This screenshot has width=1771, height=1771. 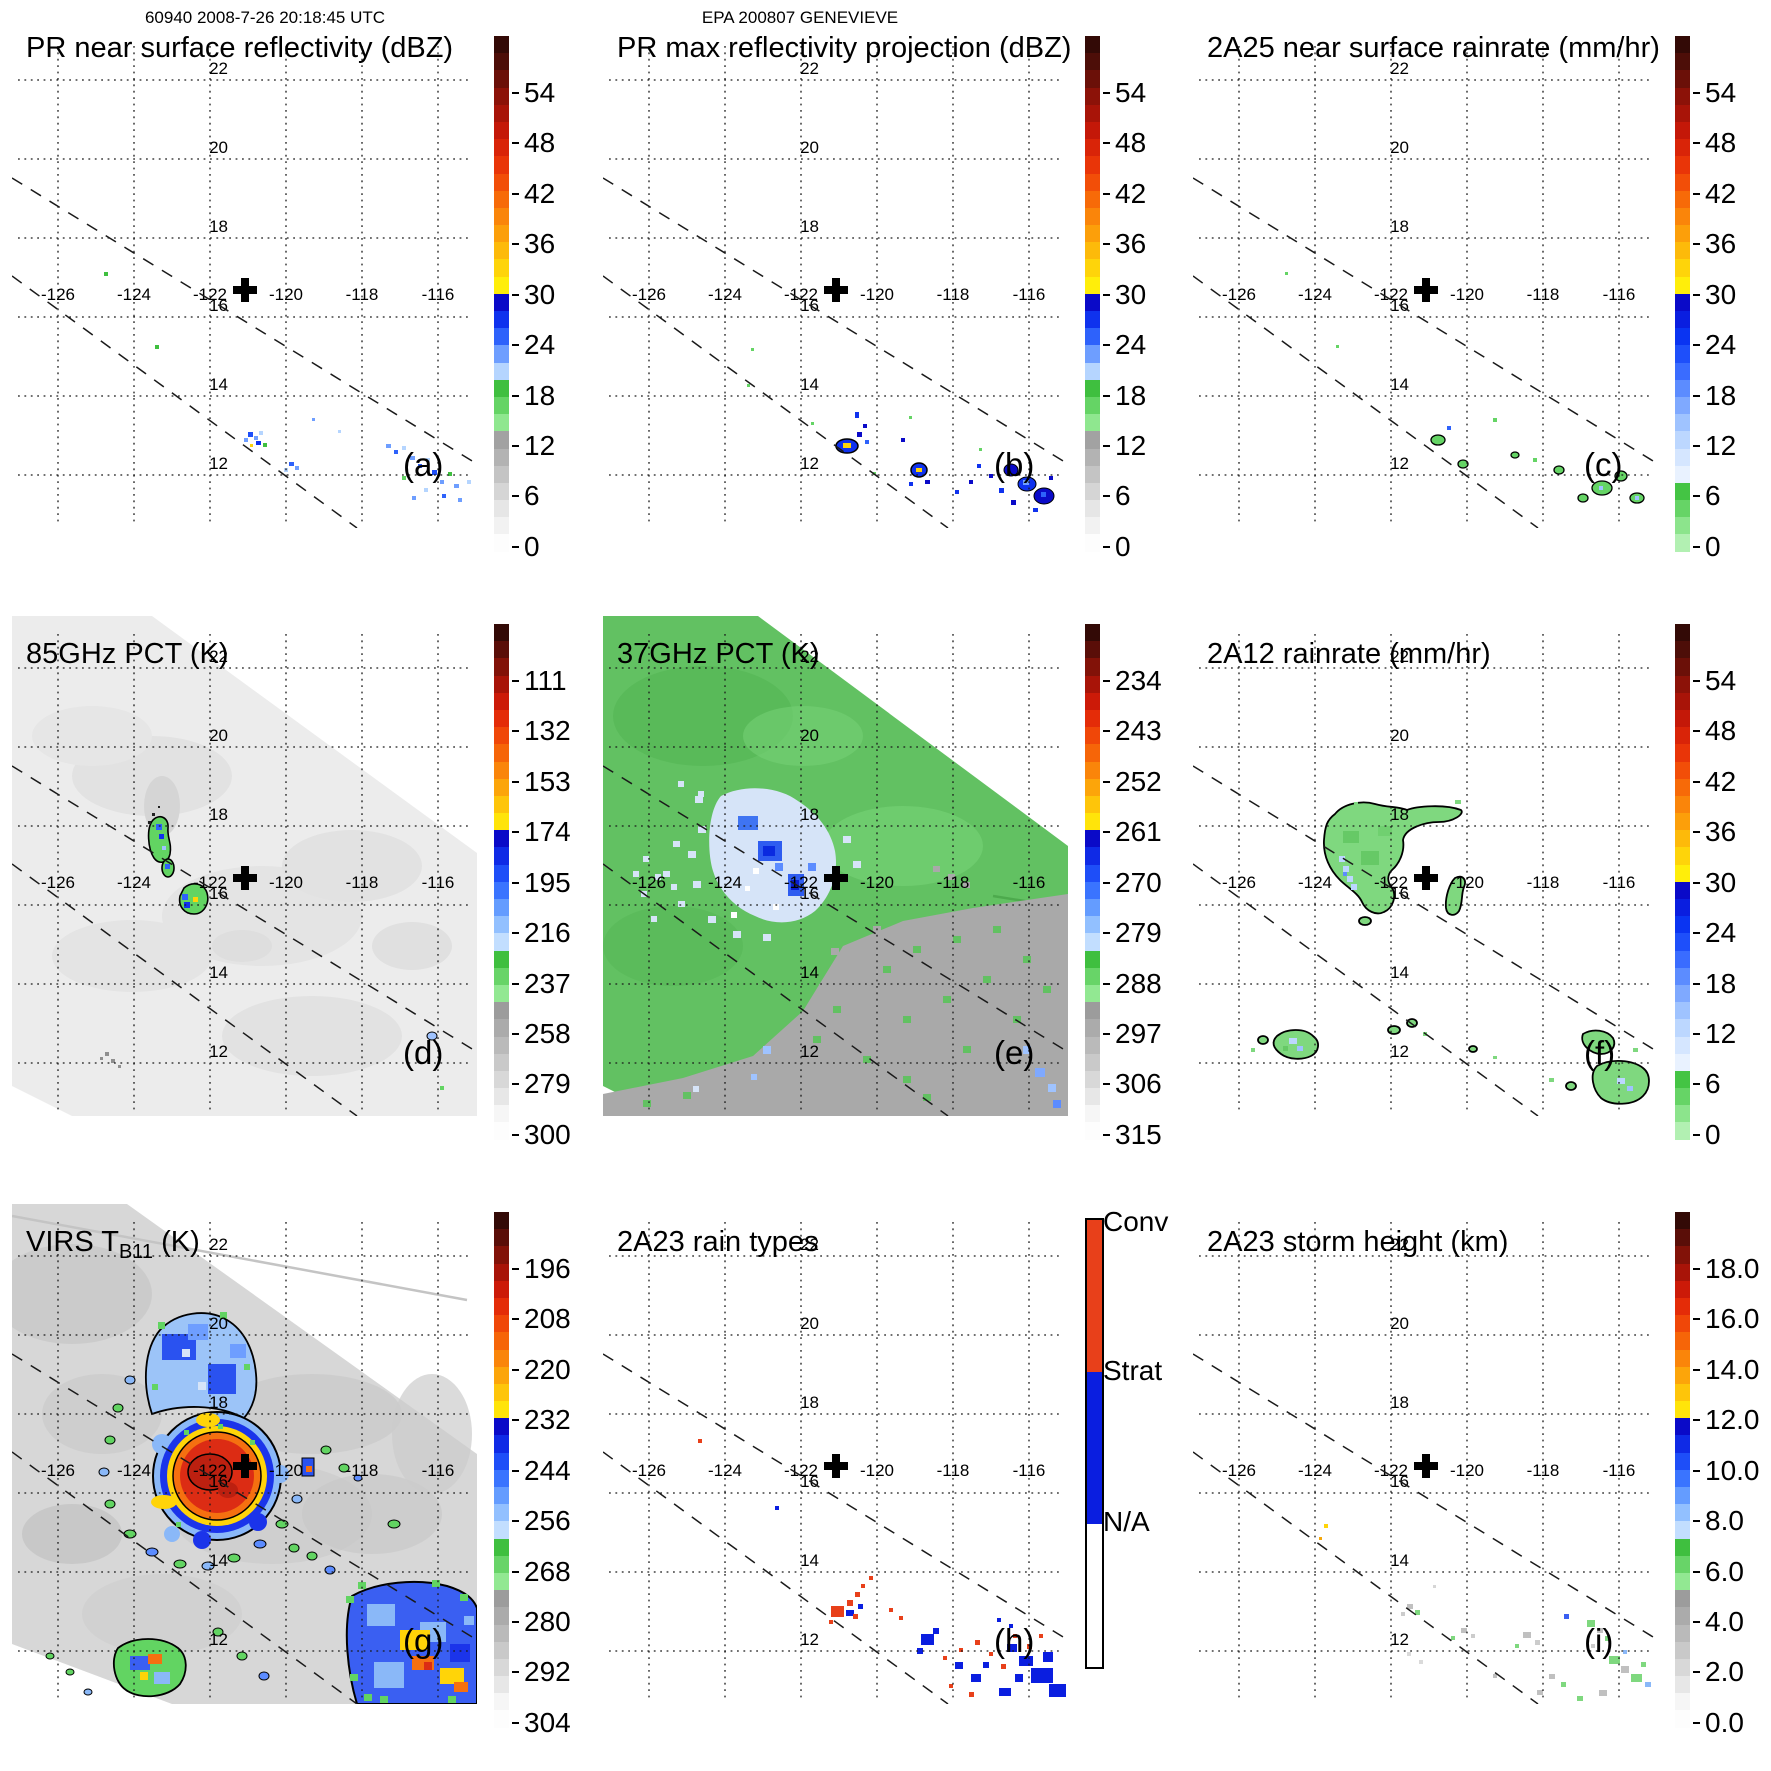 What do you see at coordinates (218, 1244) in the screenshot?
I see `lat-label: 22` at bounding box center [218, 1244].